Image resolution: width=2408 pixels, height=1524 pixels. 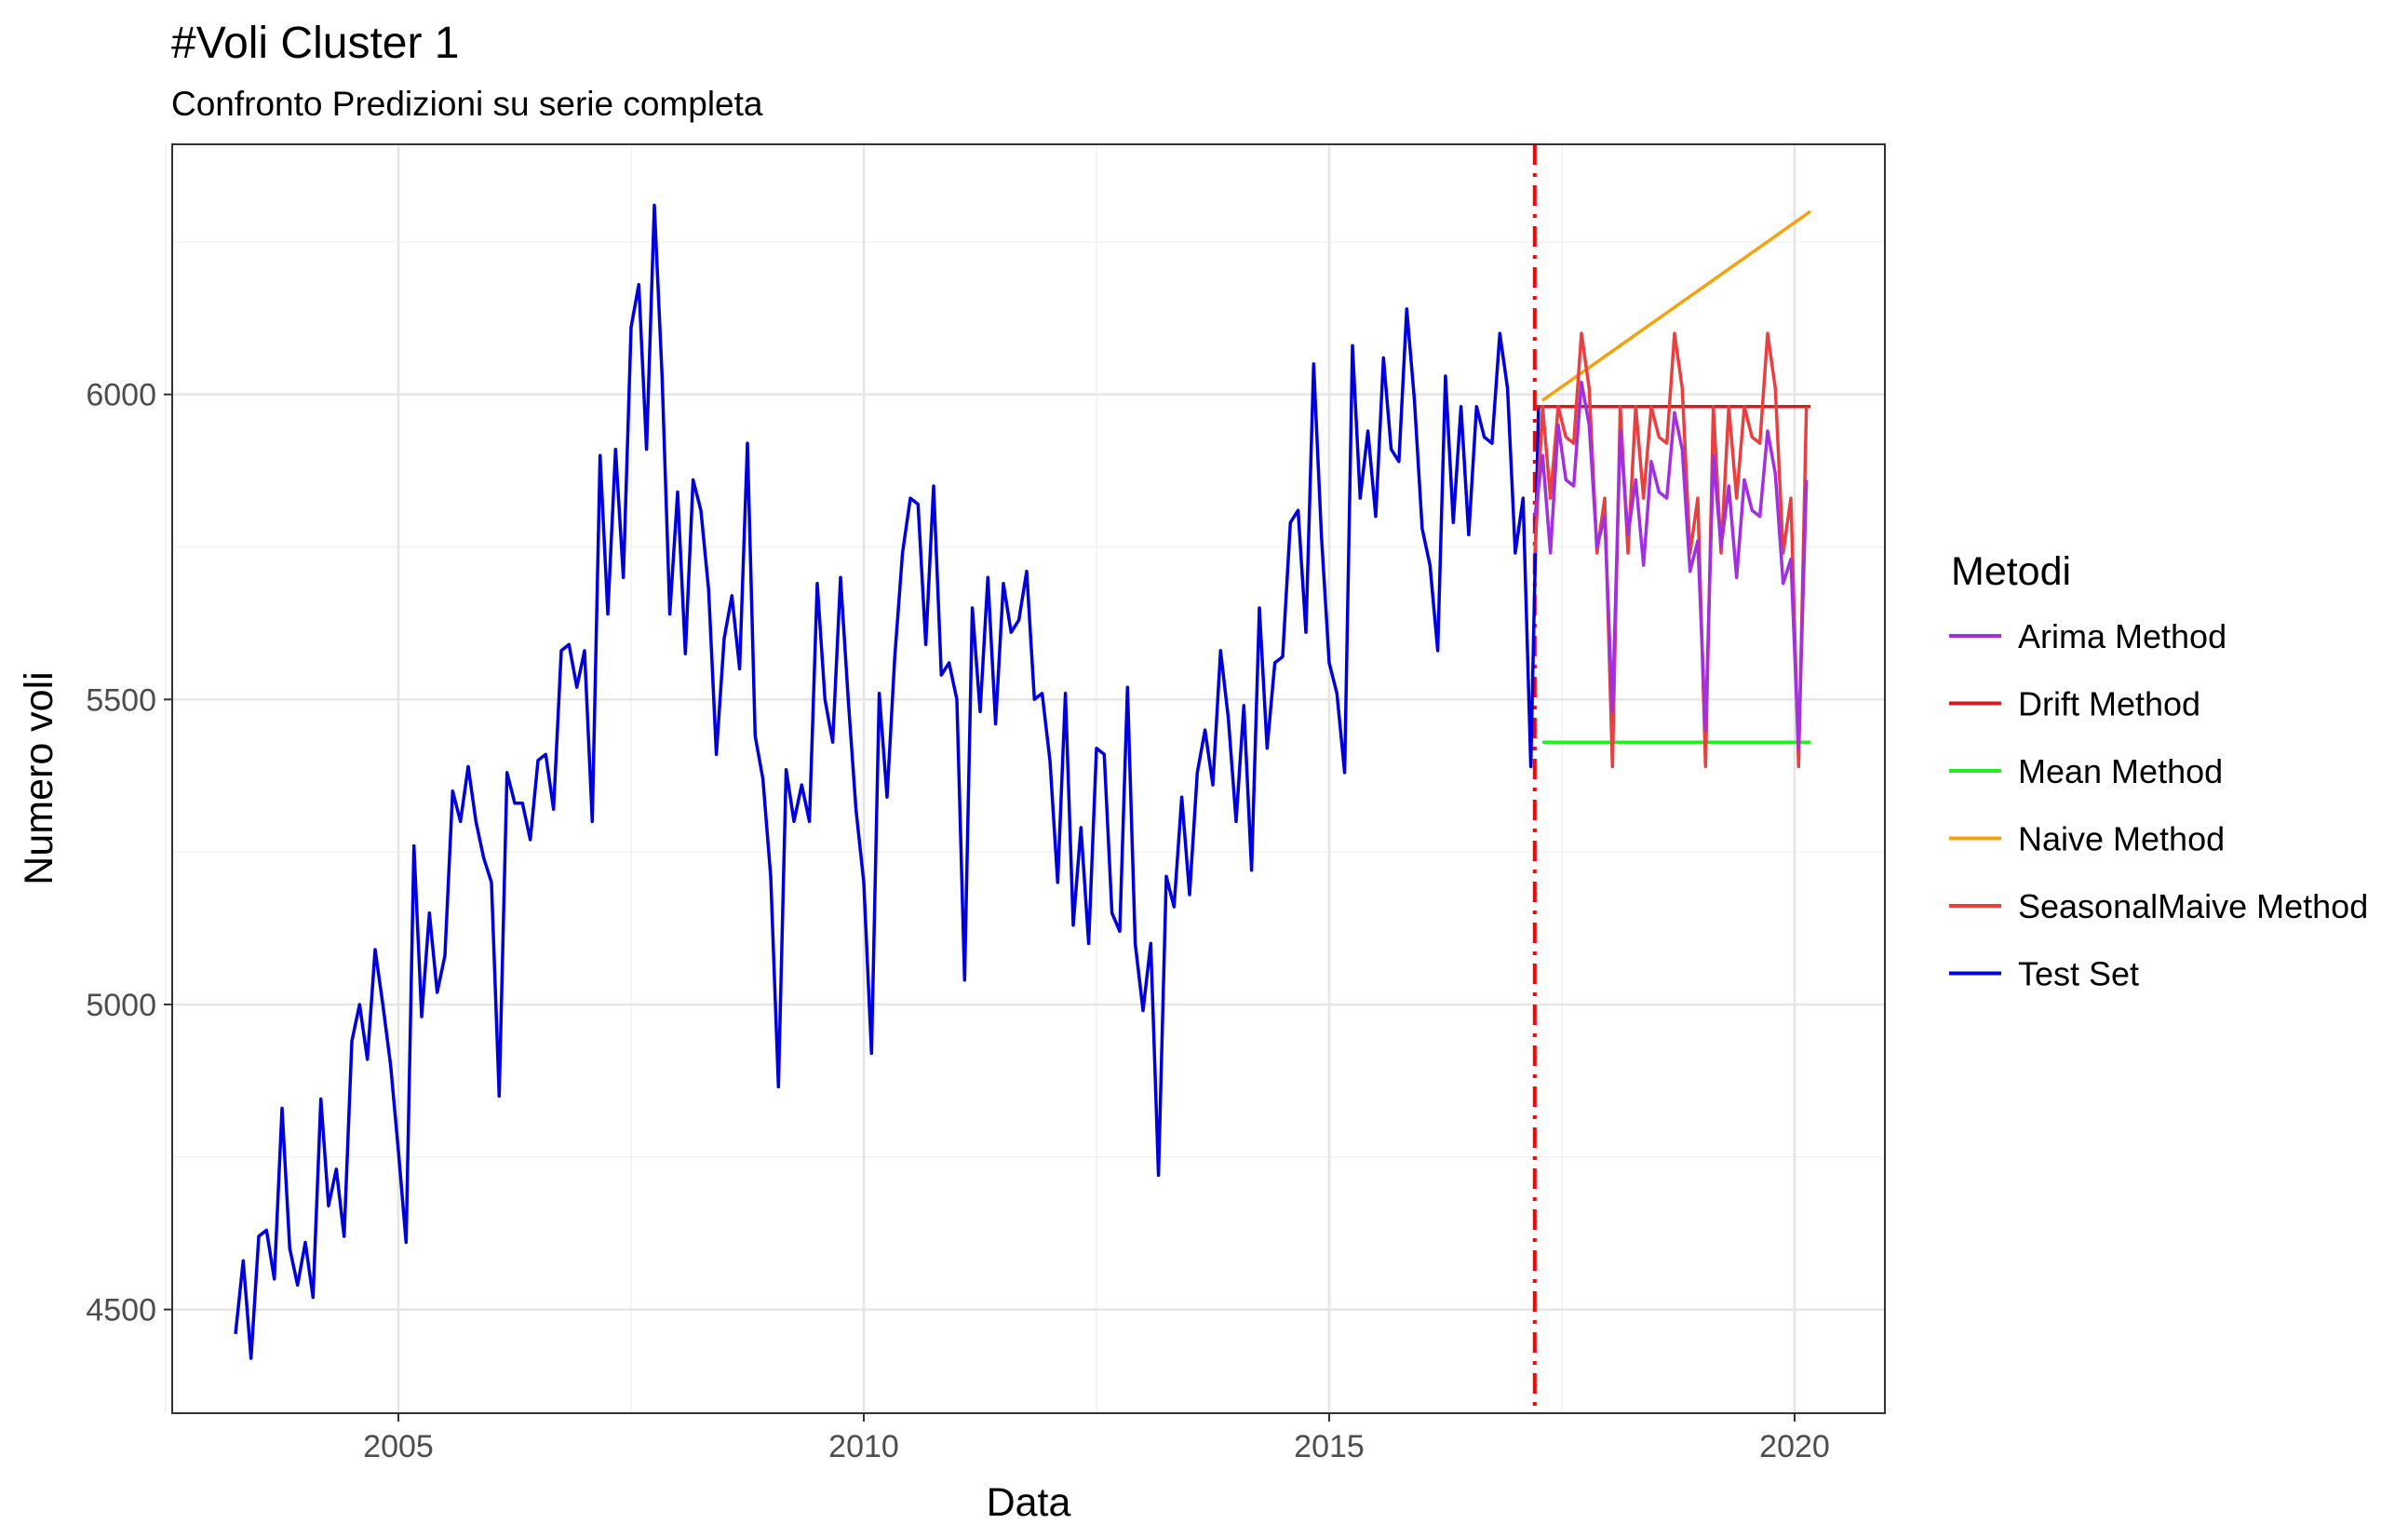 I want to click on legend-label: Naive Method, so click(x=2121, y=839).